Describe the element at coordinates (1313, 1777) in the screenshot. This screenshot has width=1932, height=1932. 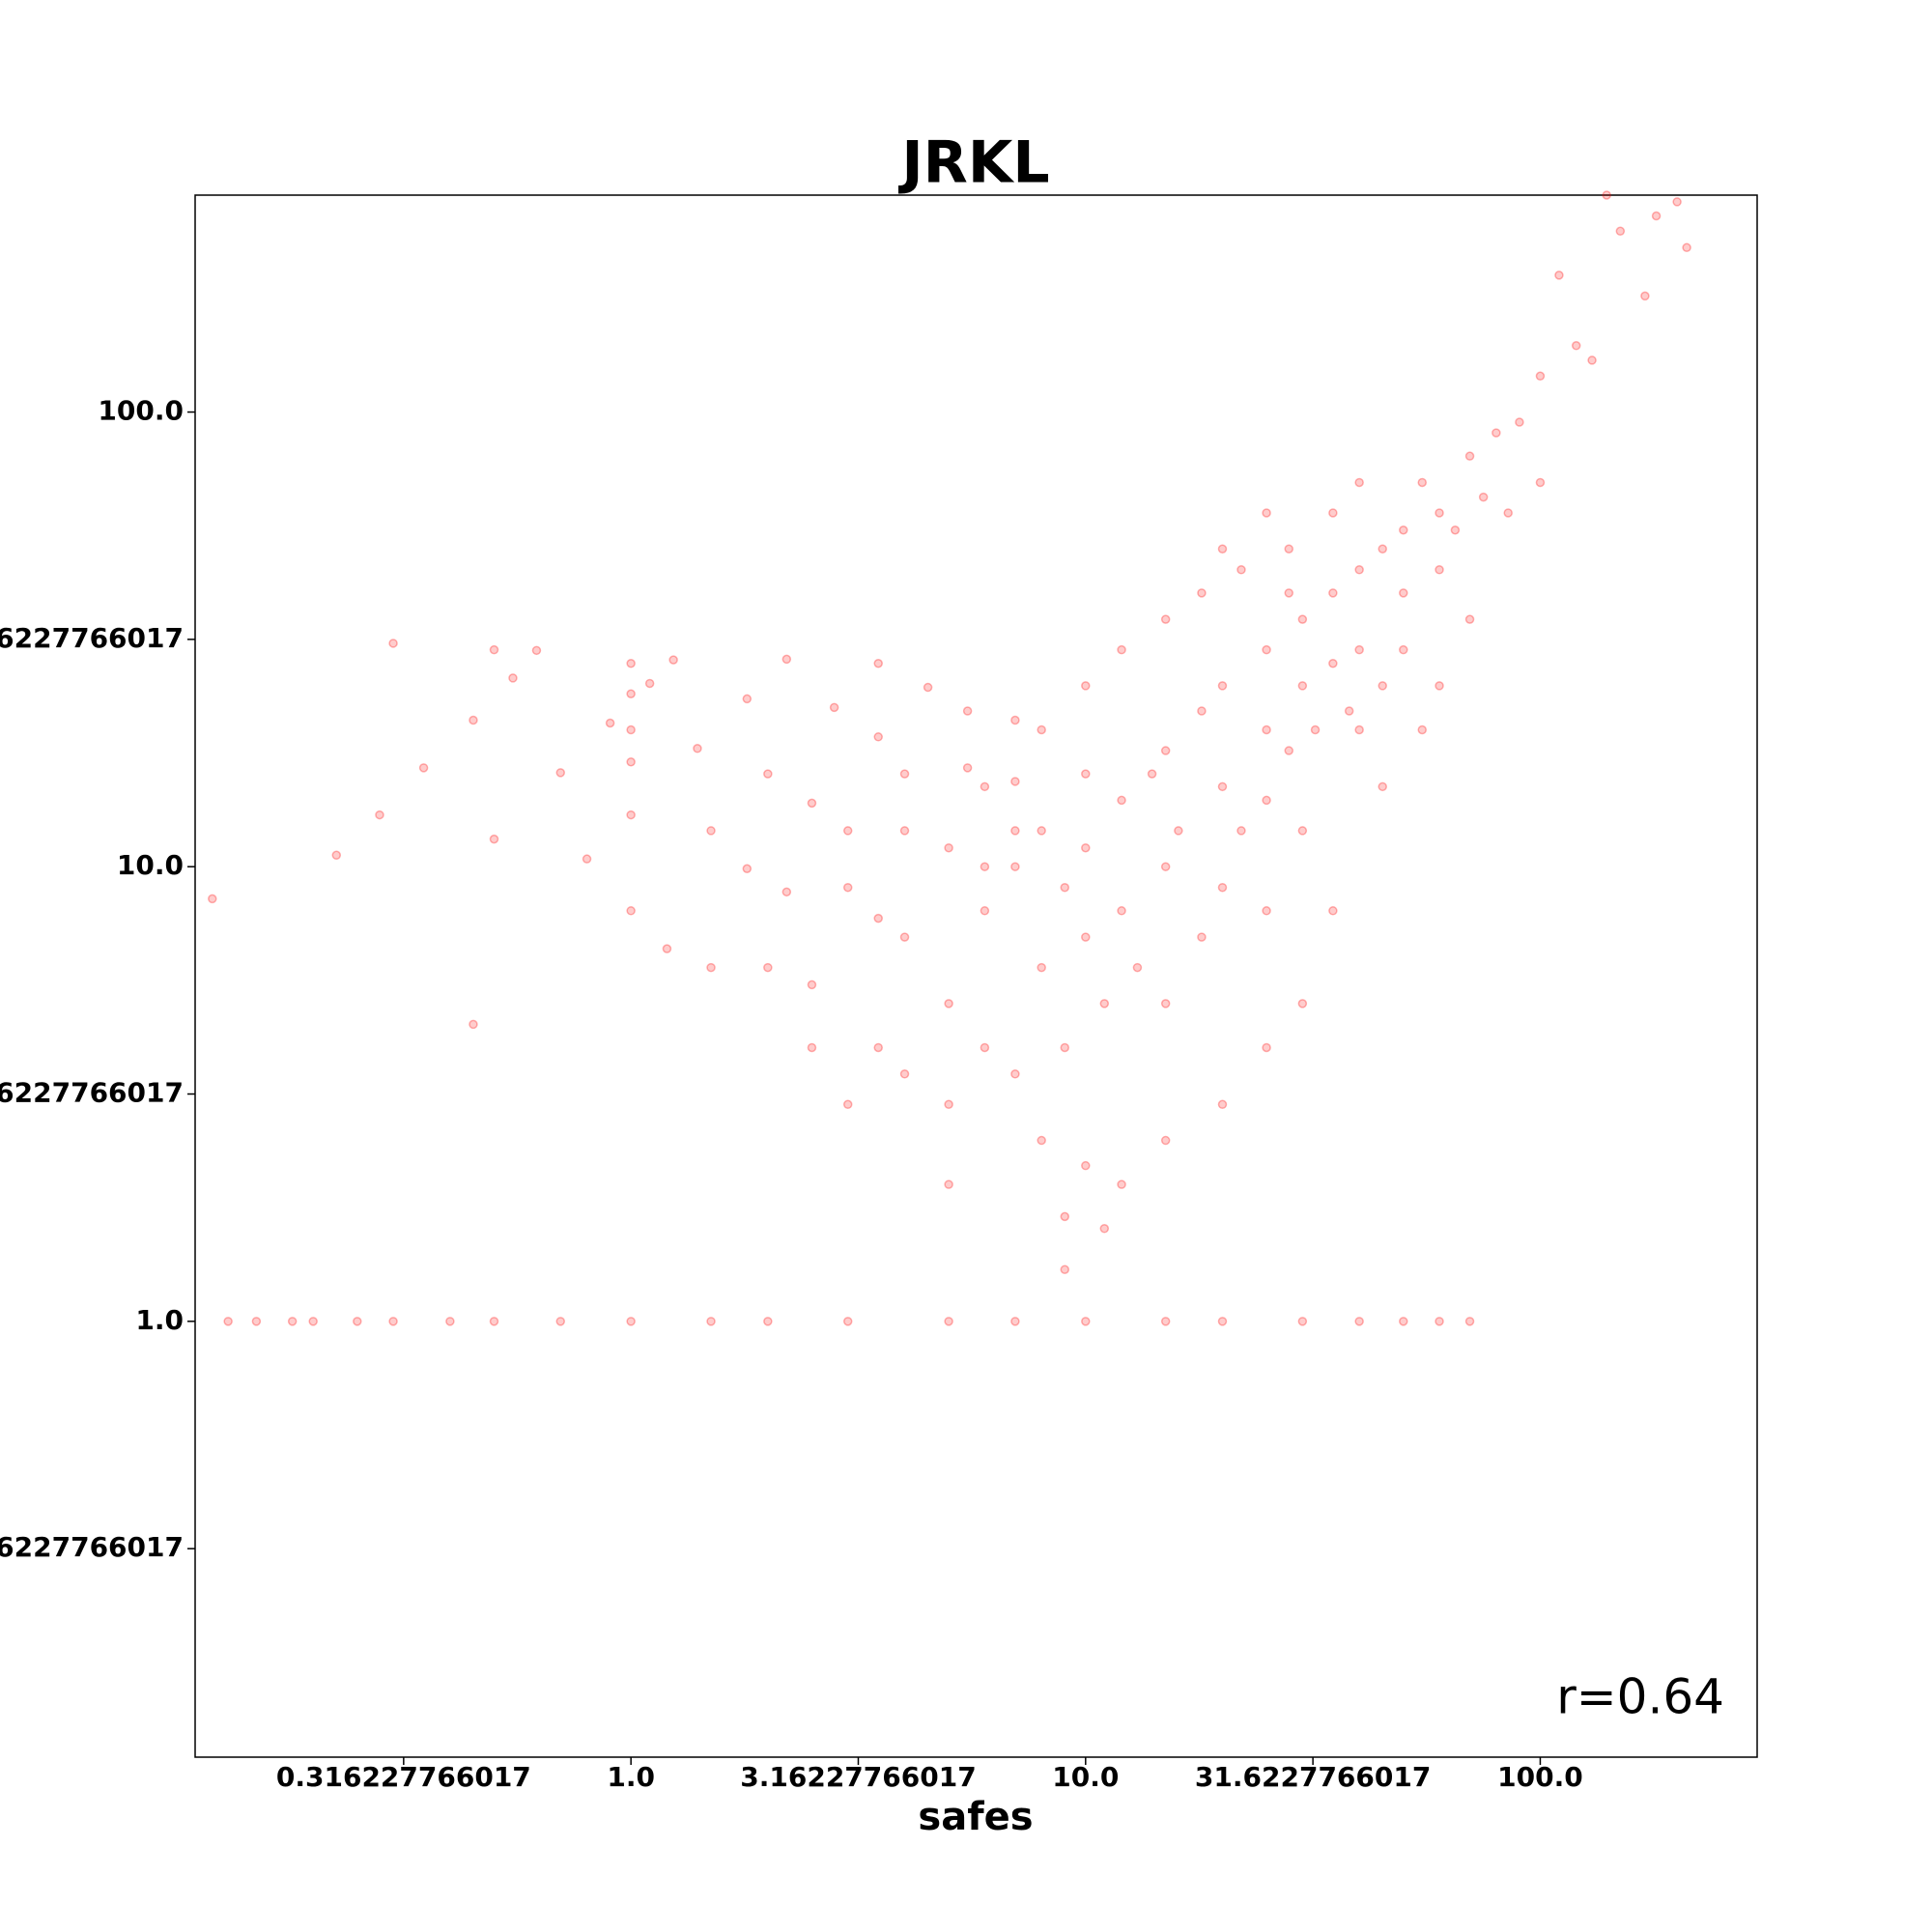
I see `x-tick-label: 31.6227766017` at that location.